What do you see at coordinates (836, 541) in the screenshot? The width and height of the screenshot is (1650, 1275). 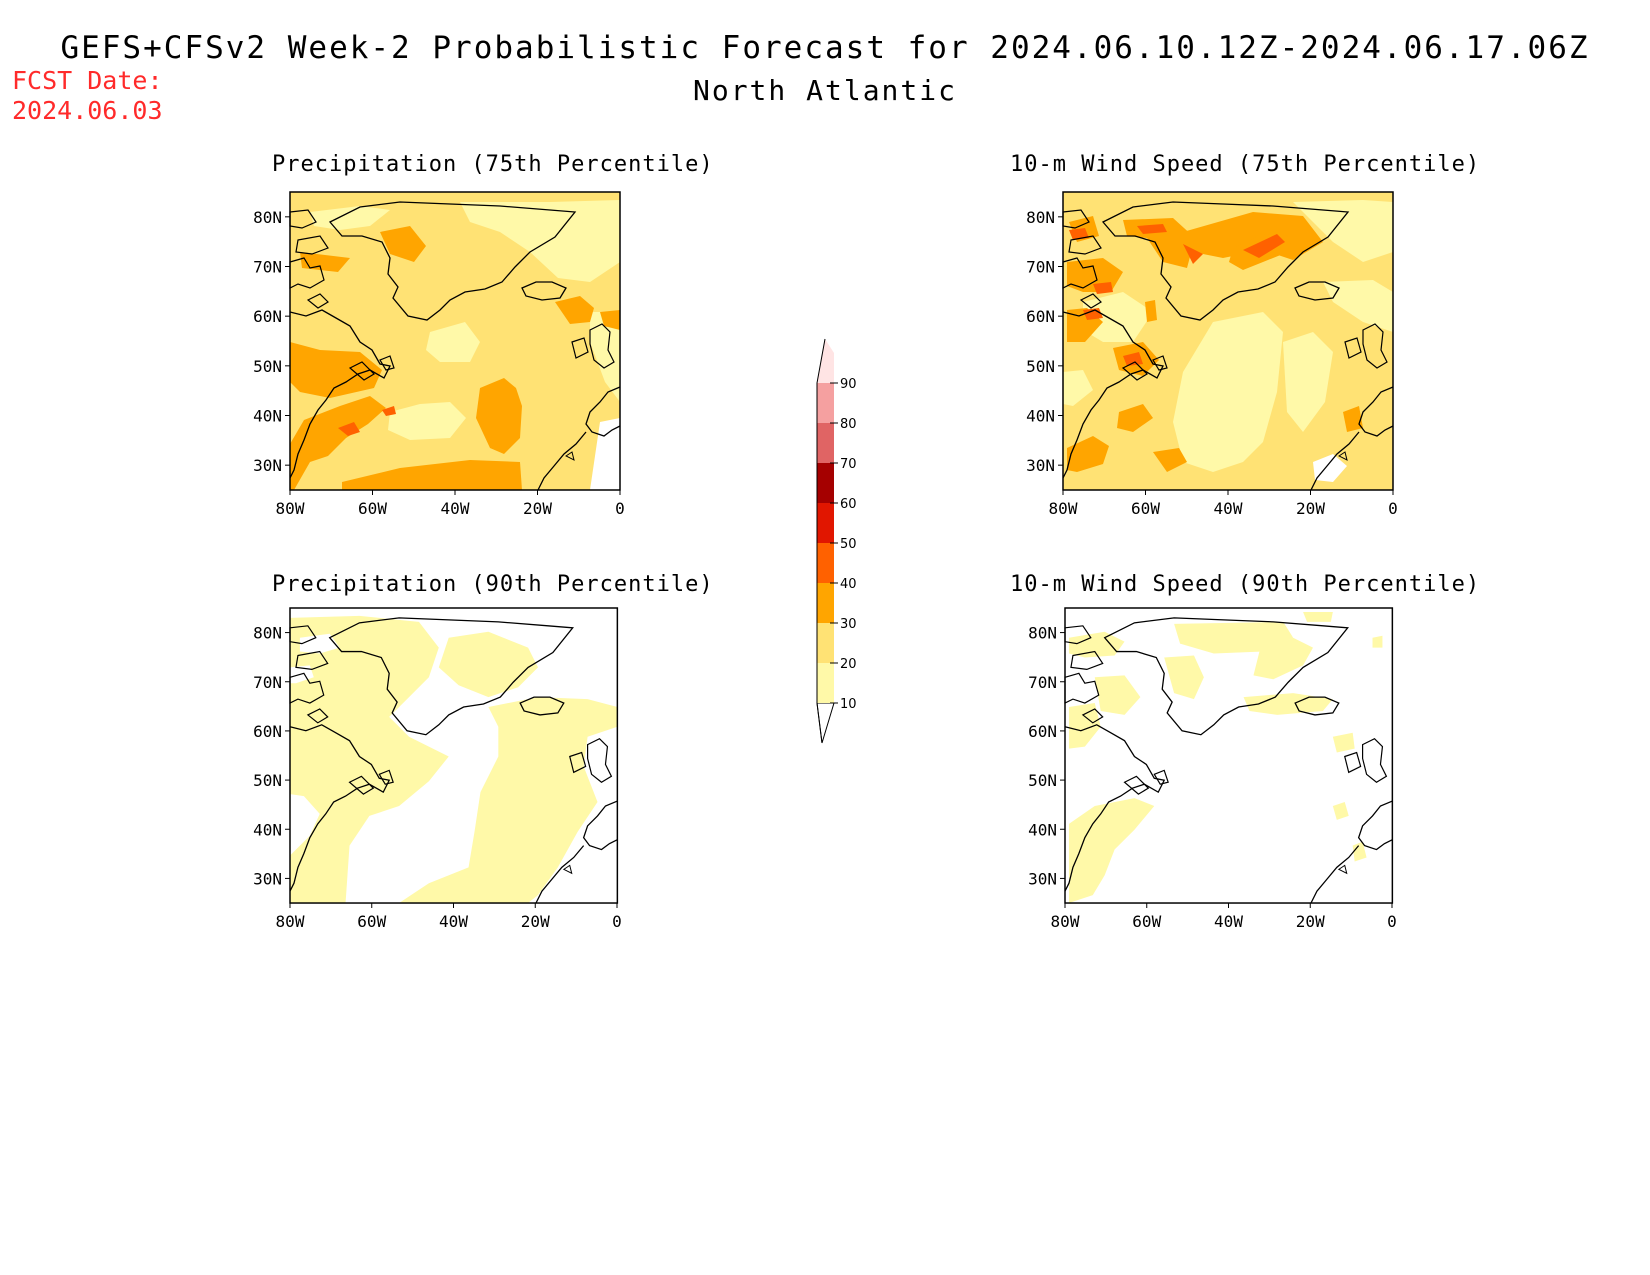 I see `colorbar: 10 20 30 40 50 60 70 80 90` at bounding box center [836, 541].